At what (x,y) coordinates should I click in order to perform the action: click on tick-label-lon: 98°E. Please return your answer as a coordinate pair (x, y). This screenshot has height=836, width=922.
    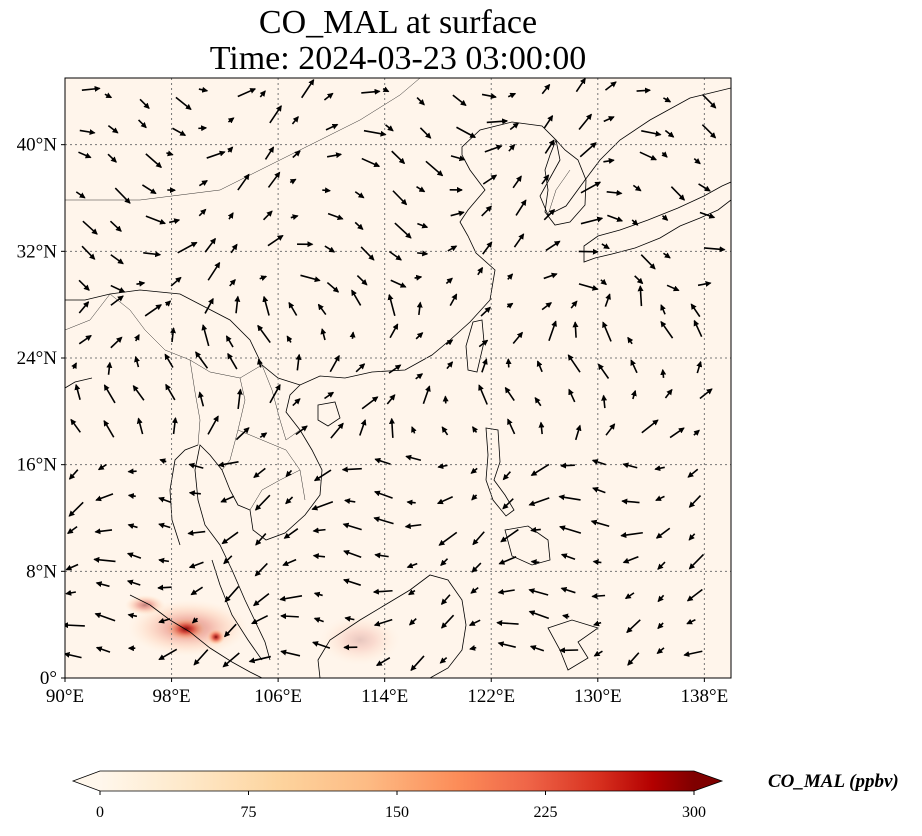
    Looking at the image, I should click on (171, 696).